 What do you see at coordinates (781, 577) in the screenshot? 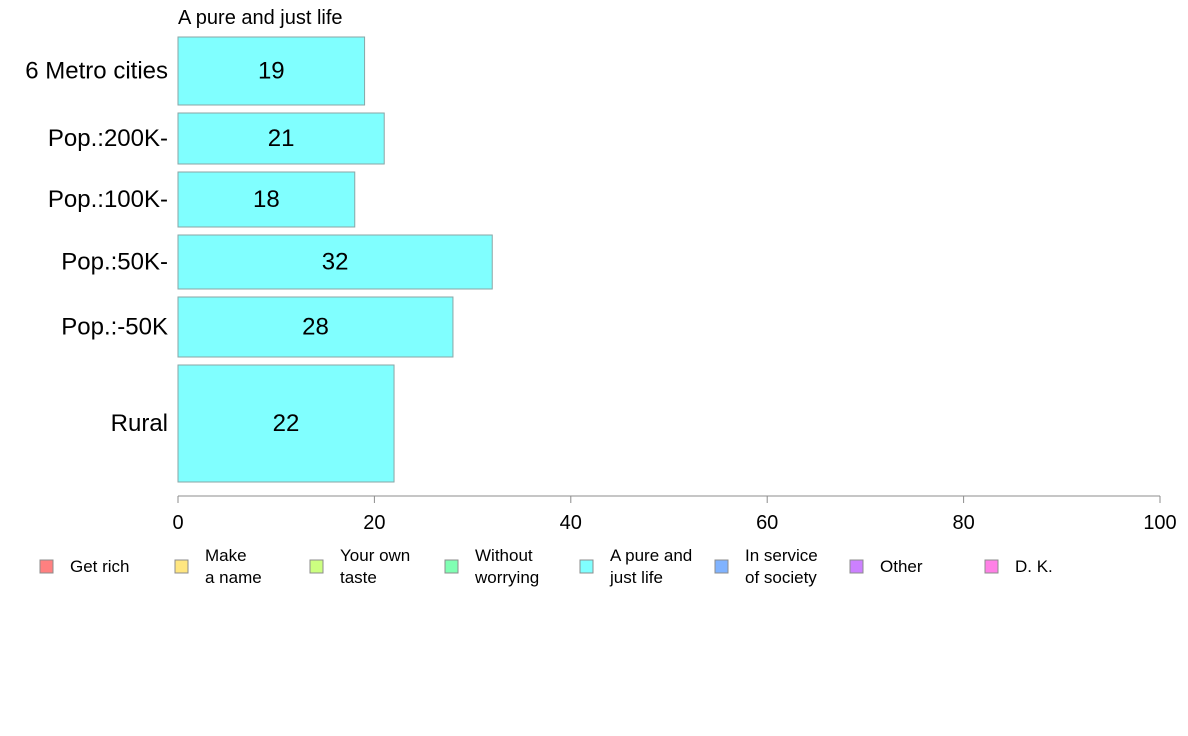
I see `legend-label: of society` at bounding box center [781, 577].